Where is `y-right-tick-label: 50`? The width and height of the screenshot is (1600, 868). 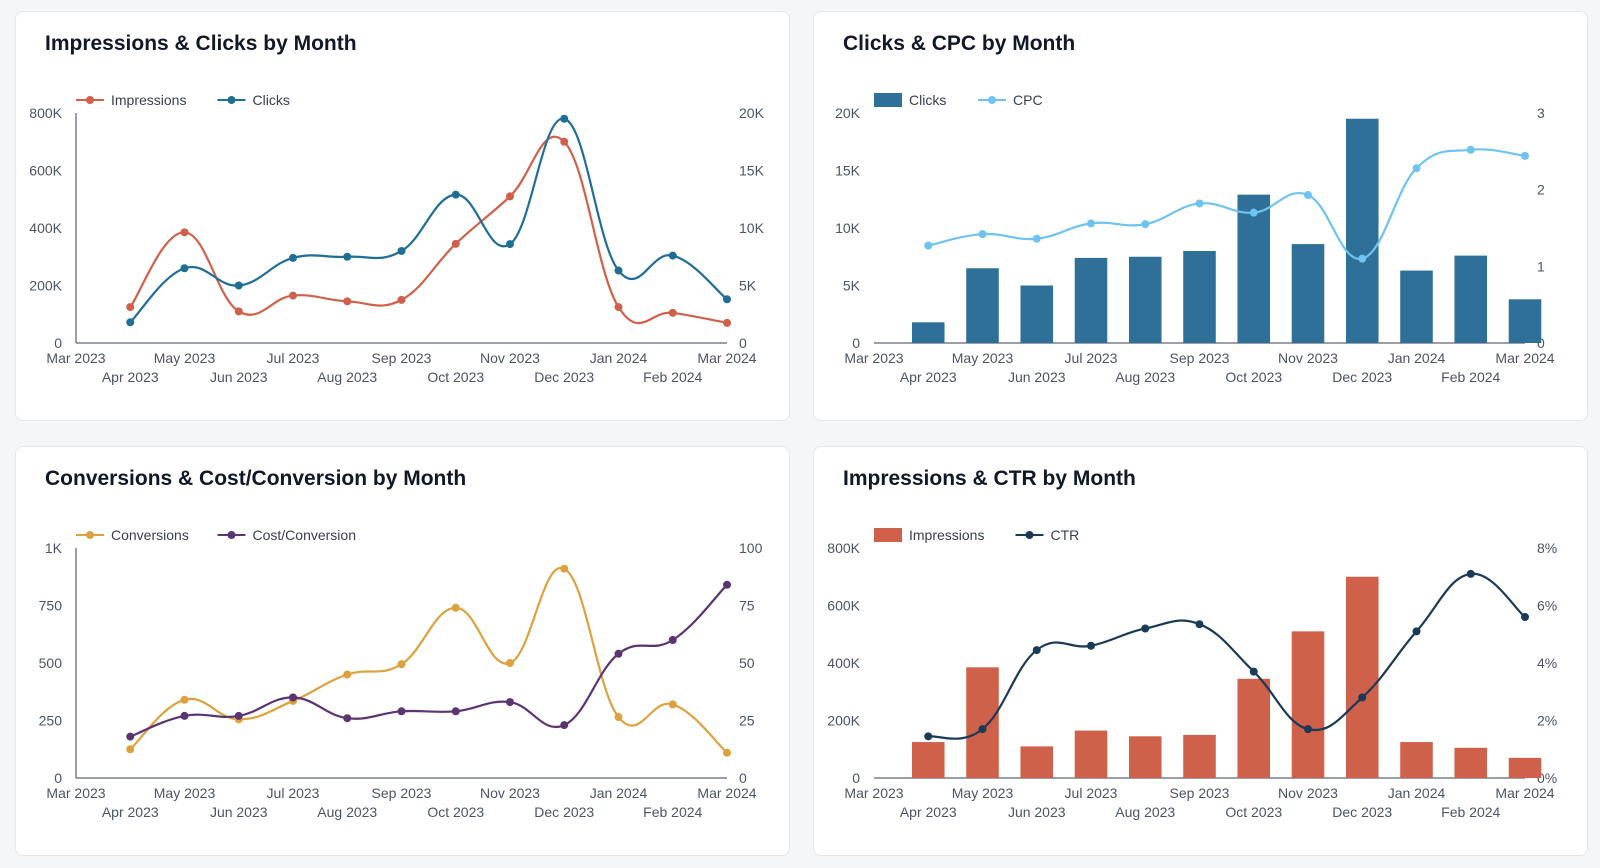
y-right-tick-label: 50 is located at coordinates (747, 663).